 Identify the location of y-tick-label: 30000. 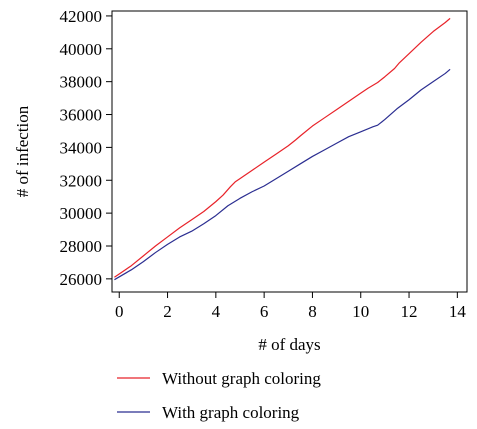
(81, 213).